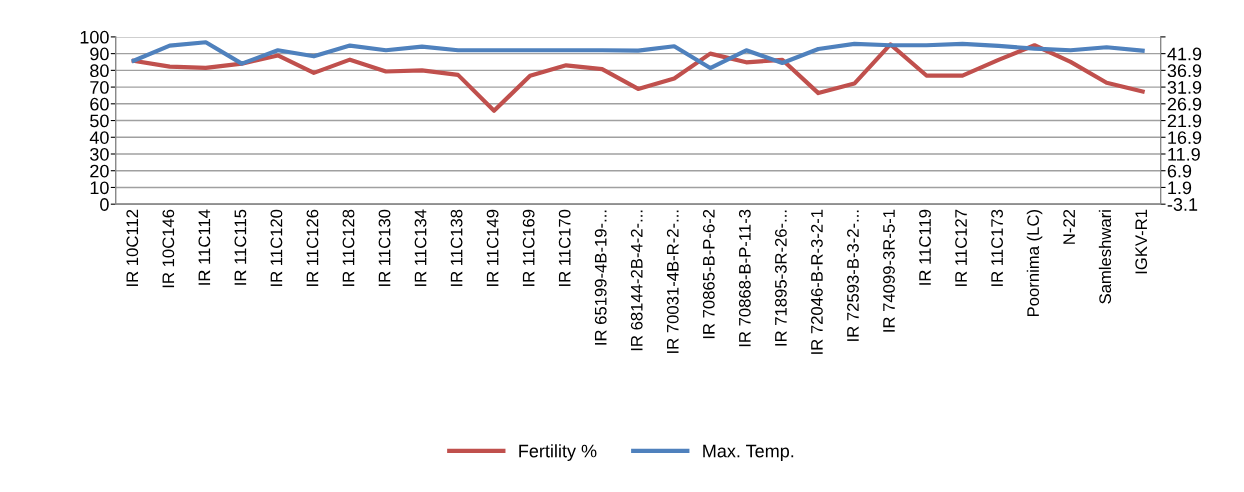 The width and height of the screenshot is (1244, 492). Describe the element at coordinates (1105, 257) in the screenshot. I see `x-tick-label: Samleshwari` at that location.